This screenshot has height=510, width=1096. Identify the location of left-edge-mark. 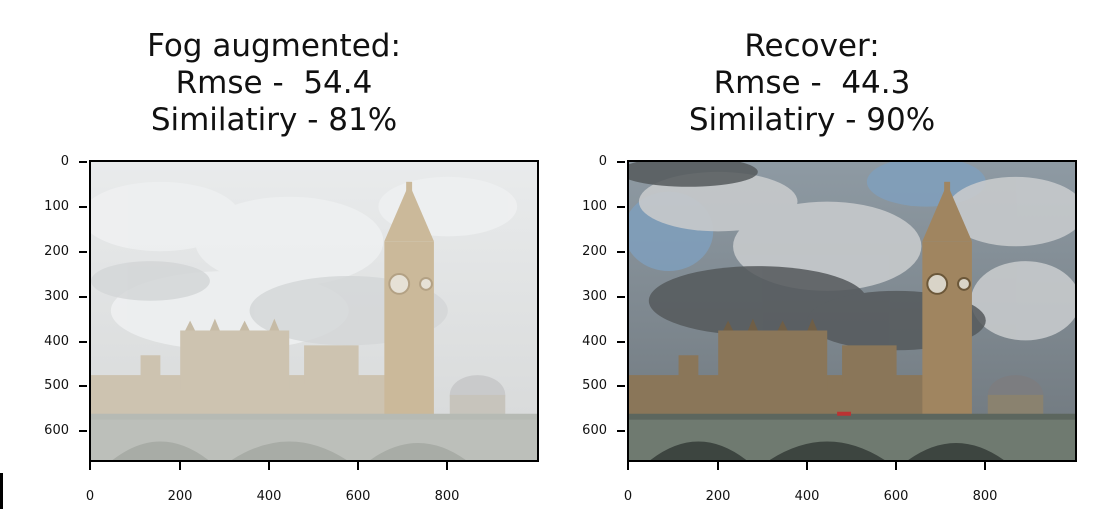
(1, 491).